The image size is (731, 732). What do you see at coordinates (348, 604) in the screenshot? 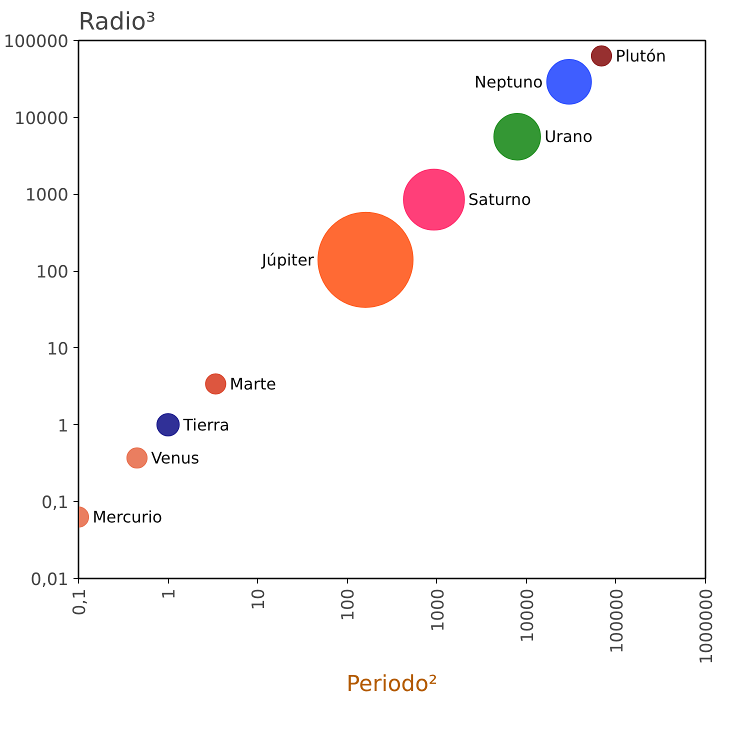
I see `x-tick-label: 100` at bounding box center [348, 604].